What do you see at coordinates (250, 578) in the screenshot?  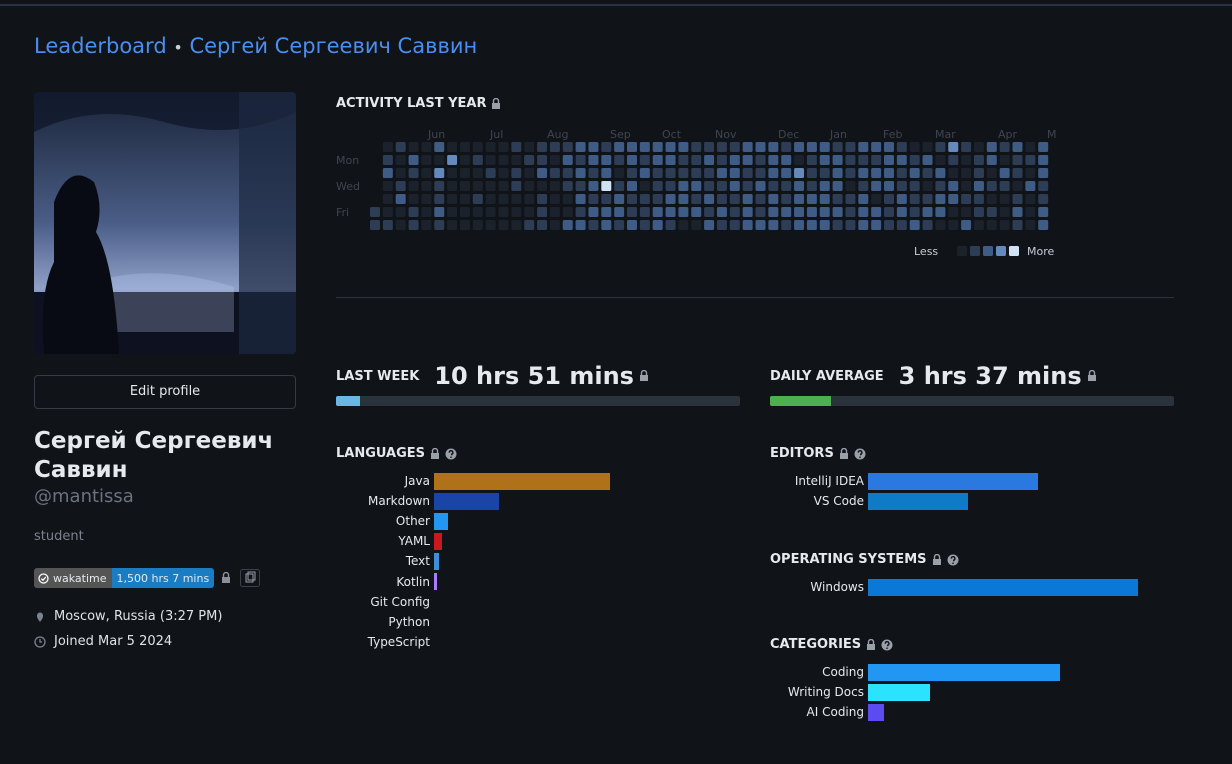 I see `copy-button` at bounding box center [250, 578].